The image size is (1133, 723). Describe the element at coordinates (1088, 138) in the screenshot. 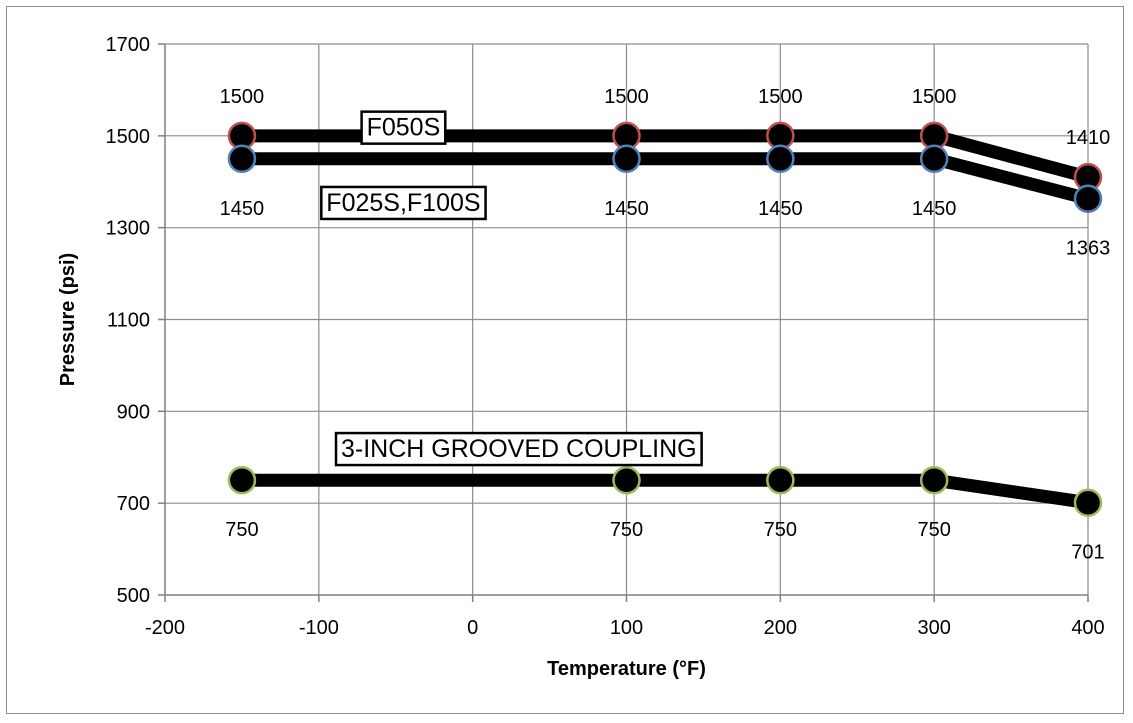

I see `data-label: 1410` at that location.